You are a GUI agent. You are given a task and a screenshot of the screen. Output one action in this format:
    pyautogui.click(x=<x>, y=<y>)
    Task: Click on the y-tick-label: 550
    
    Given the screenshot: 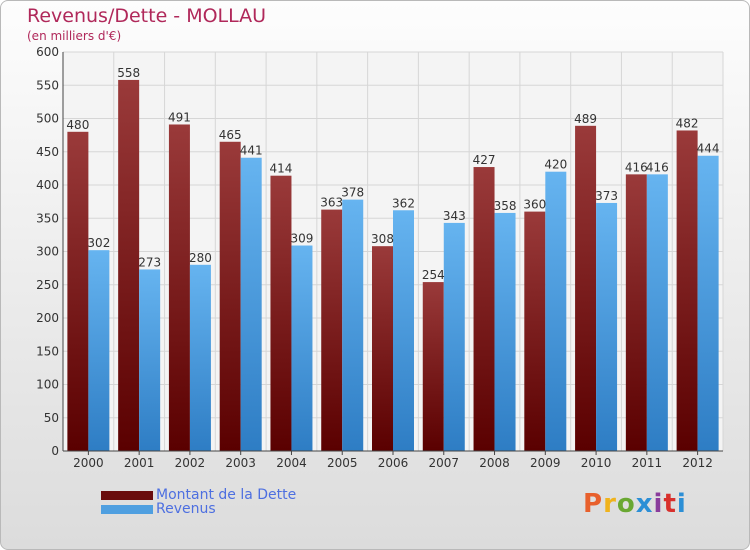 What is the action you would take?
    pyautogui.click(x=47, y=85)
    